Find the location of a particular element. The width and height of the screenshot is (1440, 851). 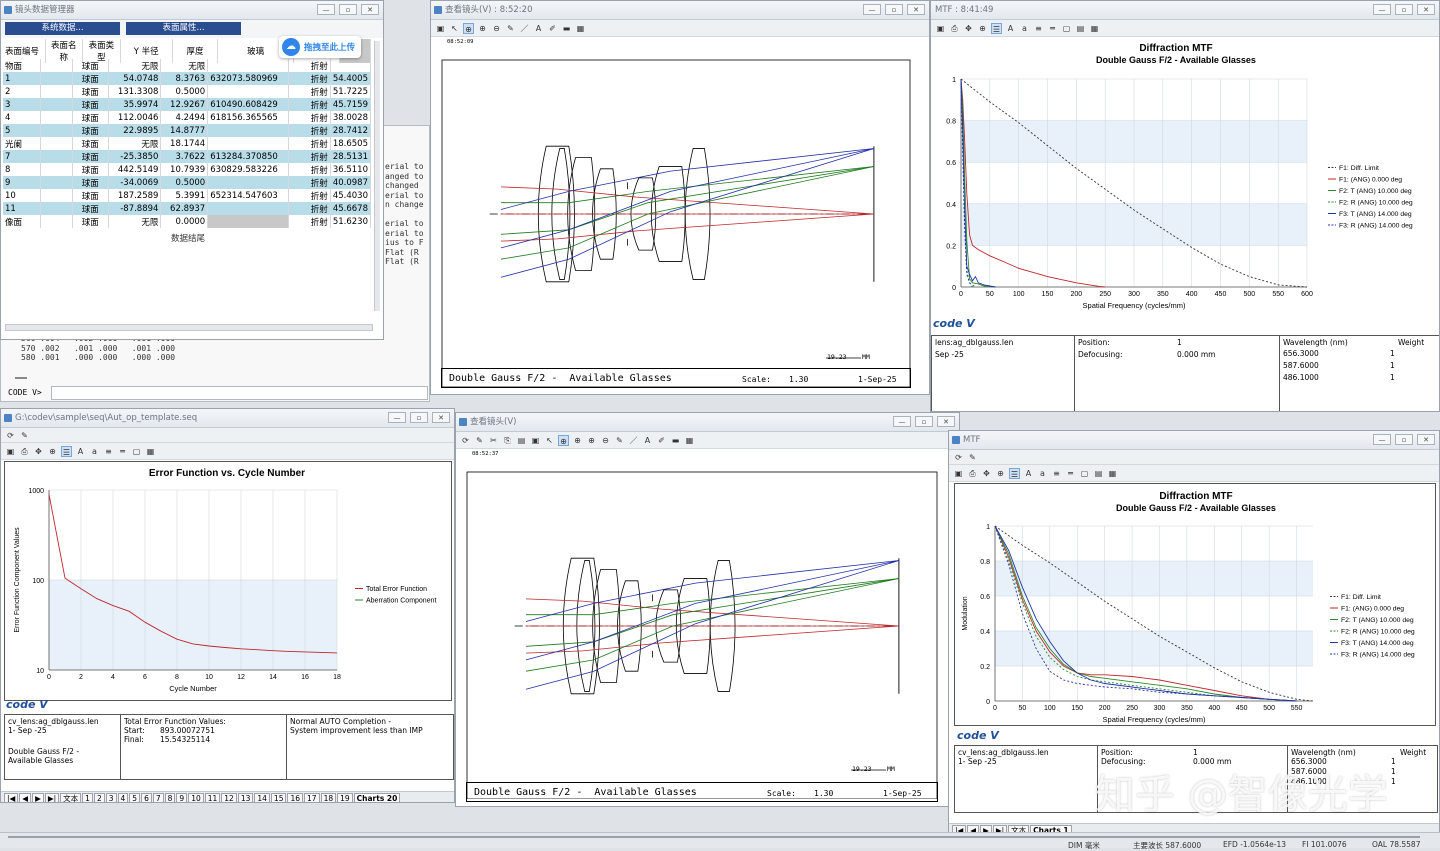

export-icon: ▤ is located at coordinates (1098, 473).